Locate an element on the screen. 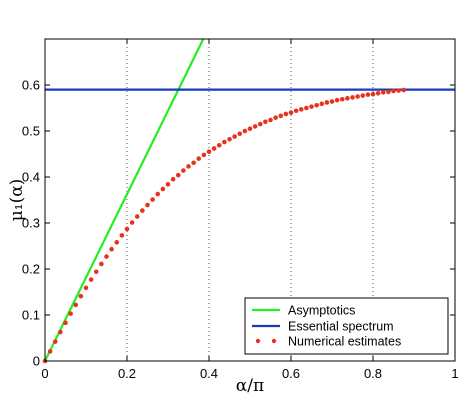 The width and height of the screenshot is (474, 401). x-tick-label: 0.8 is located at coordinates (373, 373).